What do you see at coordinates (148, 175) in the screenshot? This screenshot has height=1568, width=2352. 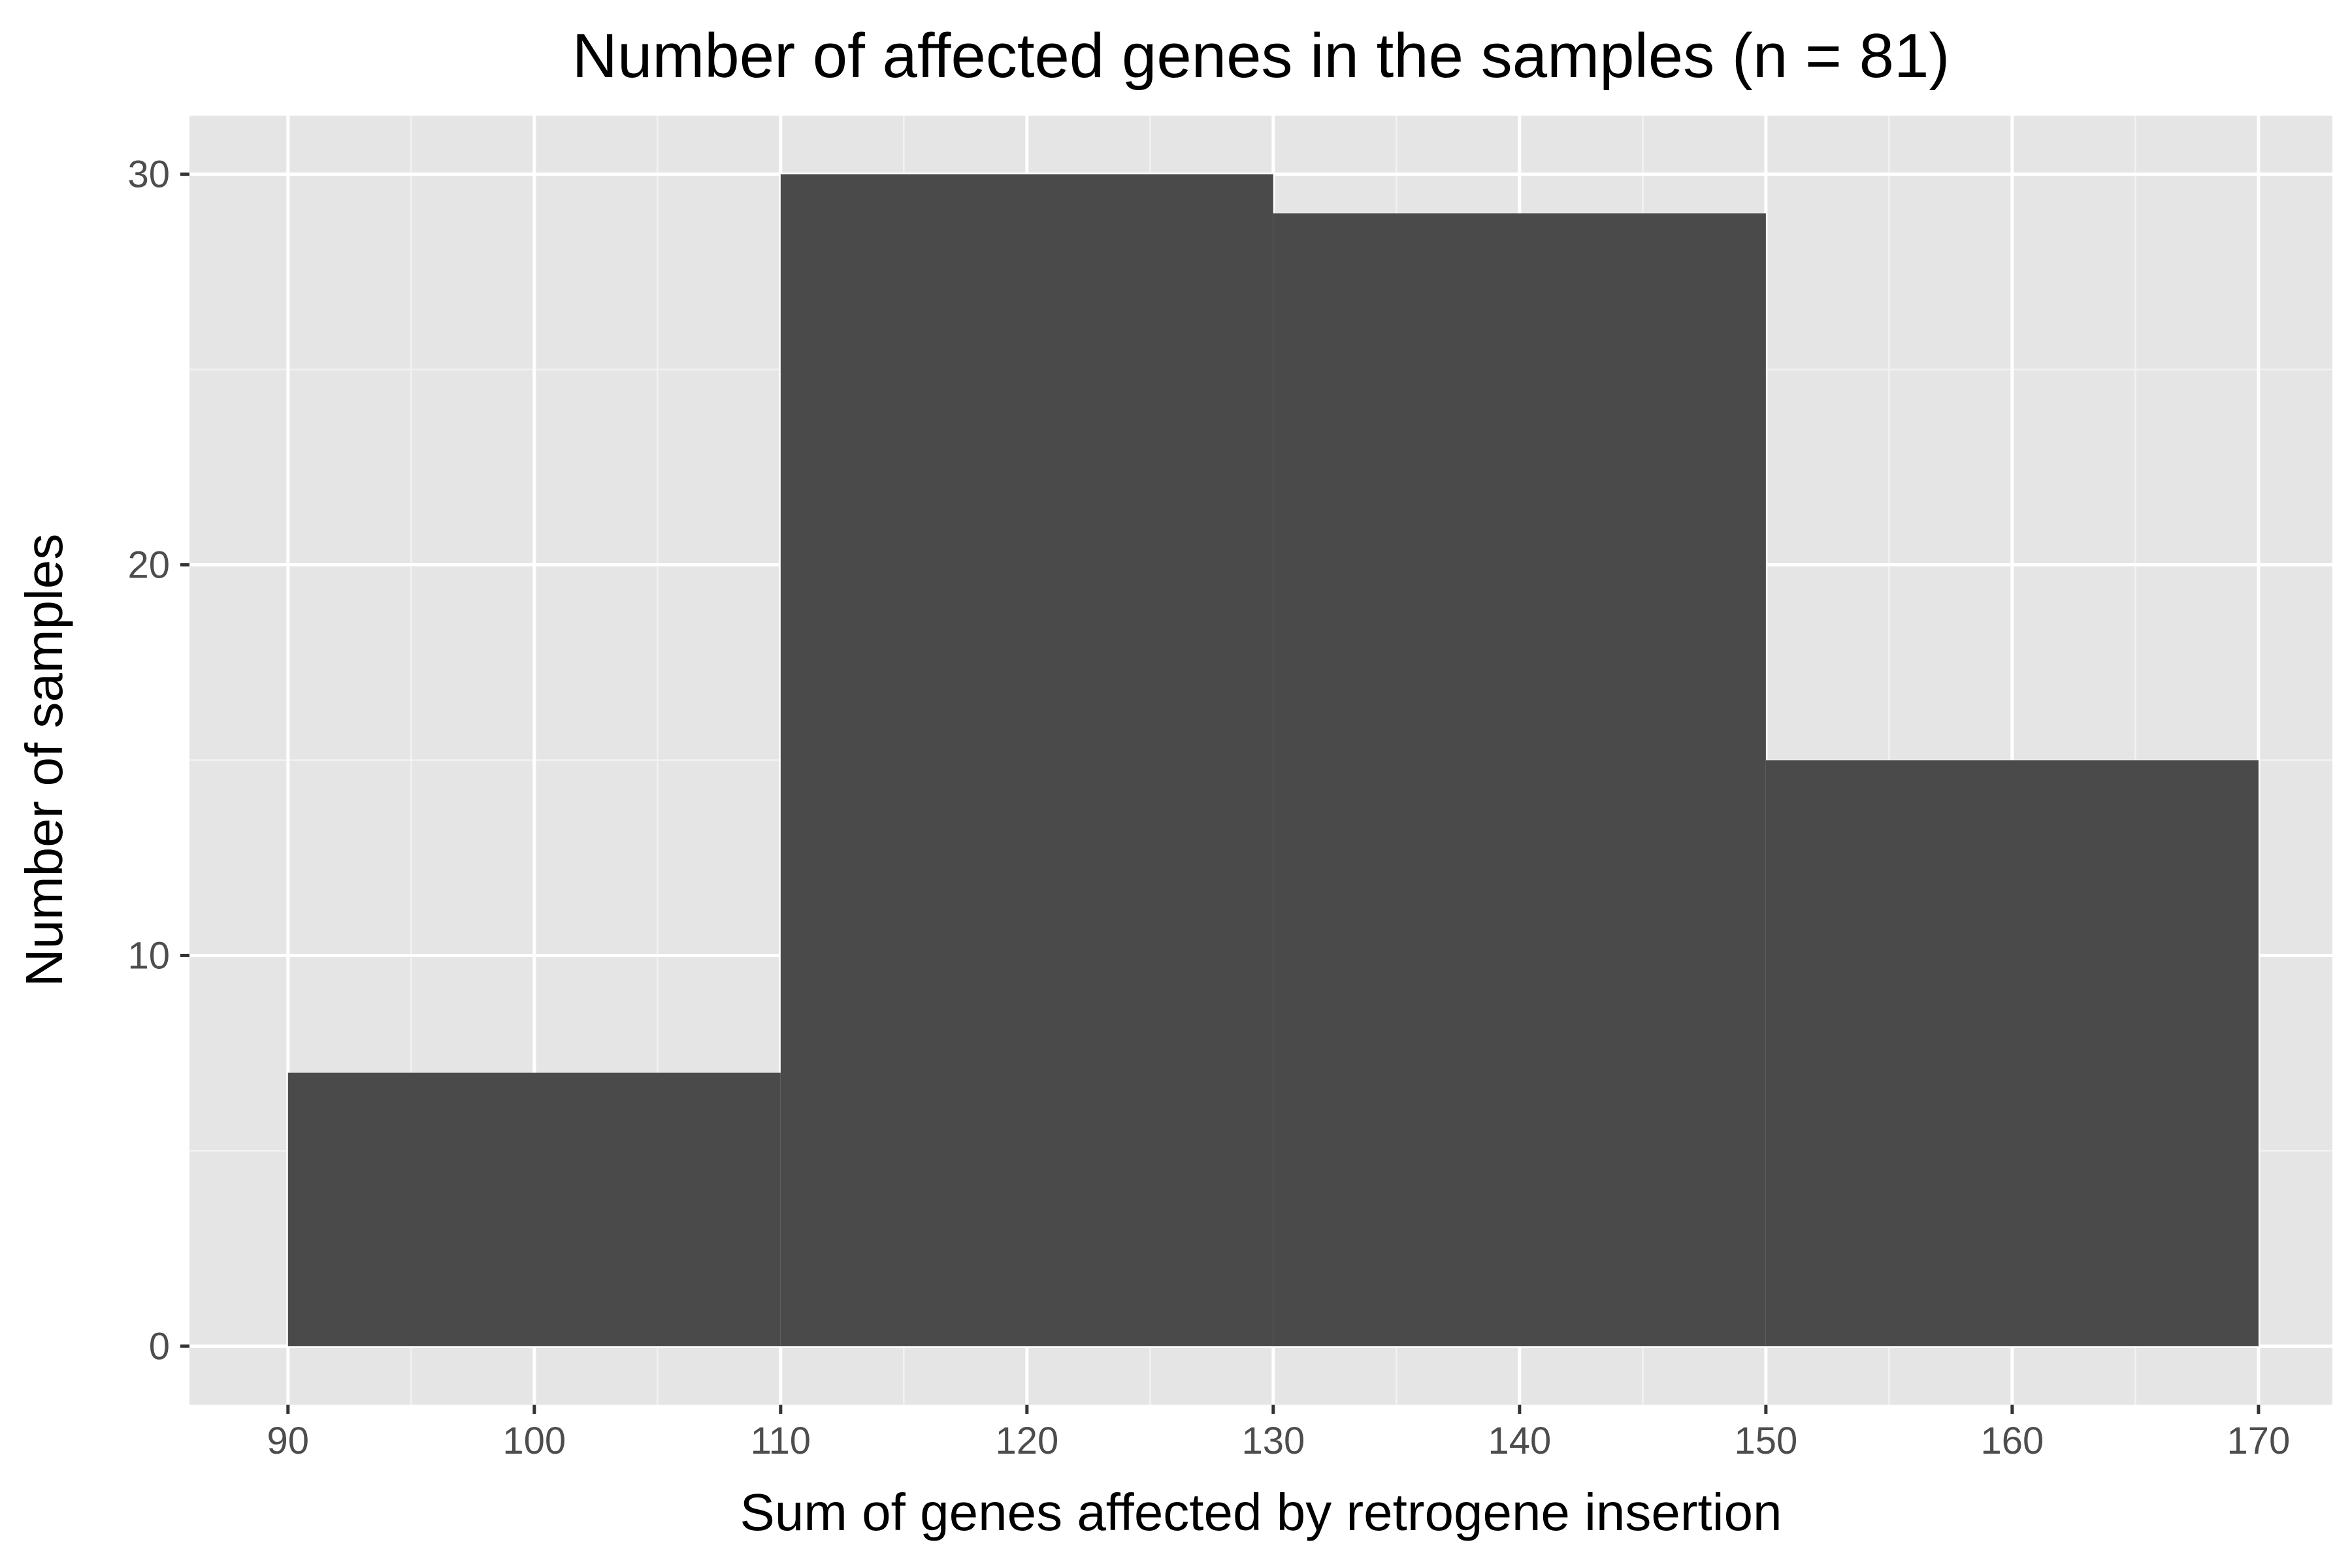 I see `y-tick-label: 30` at bounding box center [148, 175].